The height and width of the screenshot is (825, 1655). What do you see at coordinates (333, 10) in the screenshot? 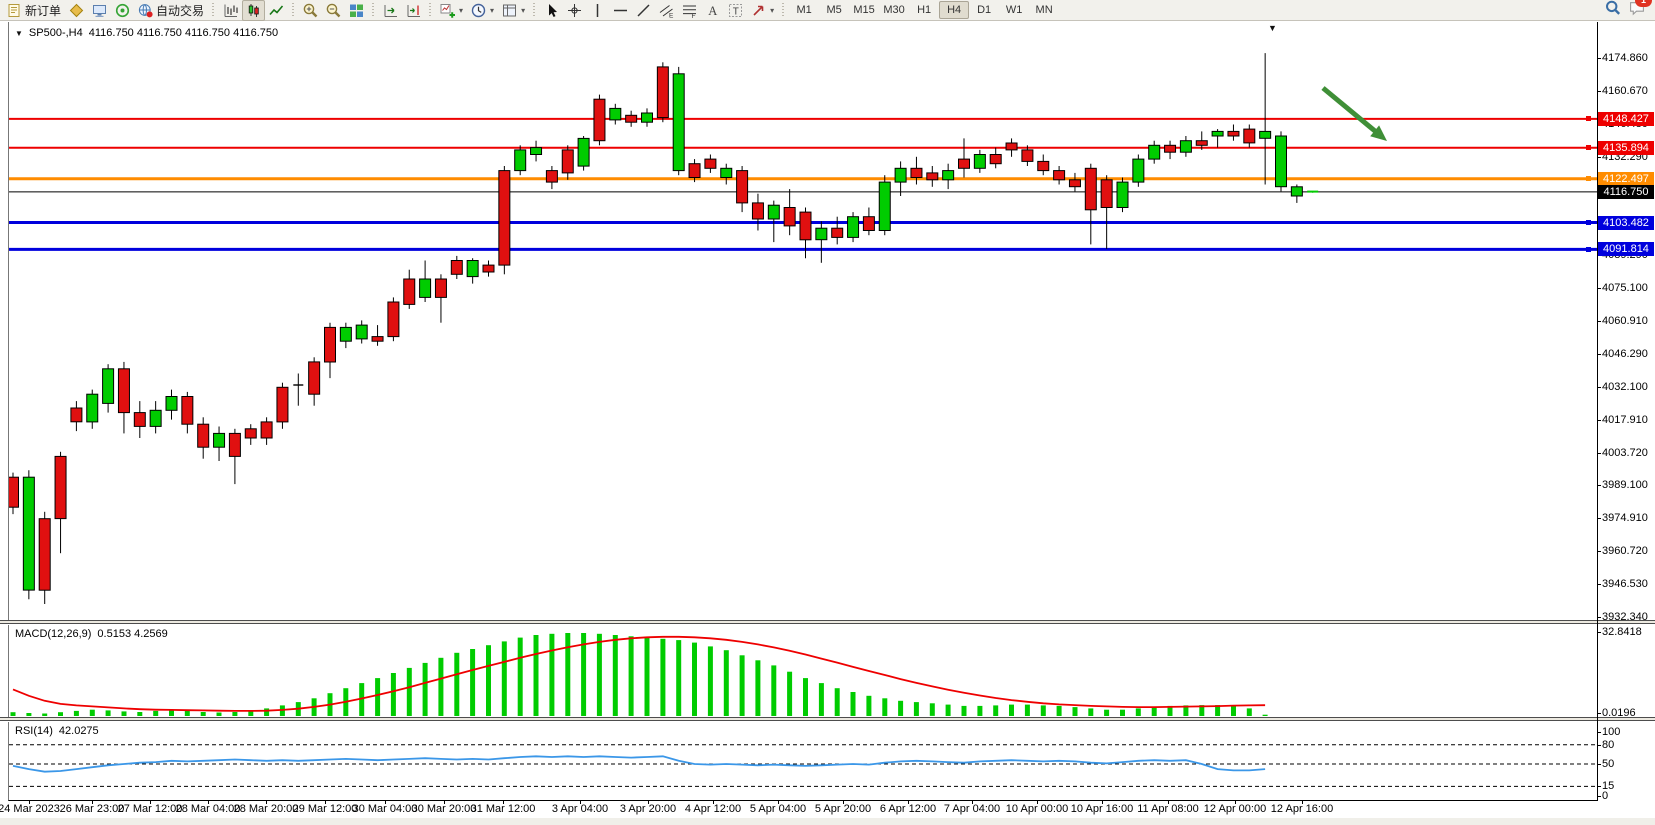
I see `zoom-out-button` at bounding box center [333, 10].